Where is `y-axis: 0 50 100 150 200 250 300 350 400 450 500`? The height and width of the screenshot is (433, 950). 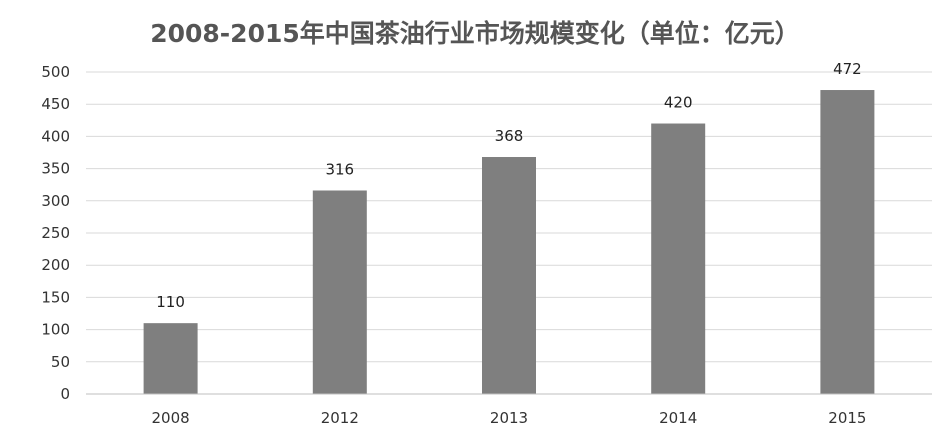
y-axis: 0 50 100 150 200 250 300 350 400 450 500 is located at coordinates (55, 233).